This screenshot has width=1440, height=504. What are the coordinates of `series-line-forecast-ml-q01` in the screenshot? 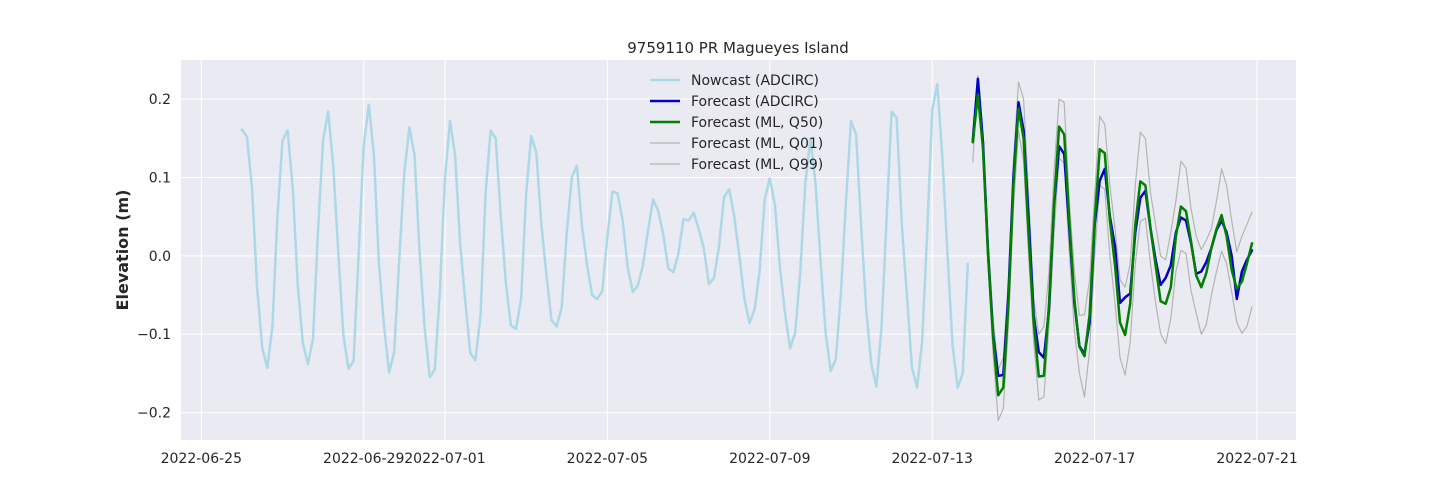 It's located at (1112, 259).